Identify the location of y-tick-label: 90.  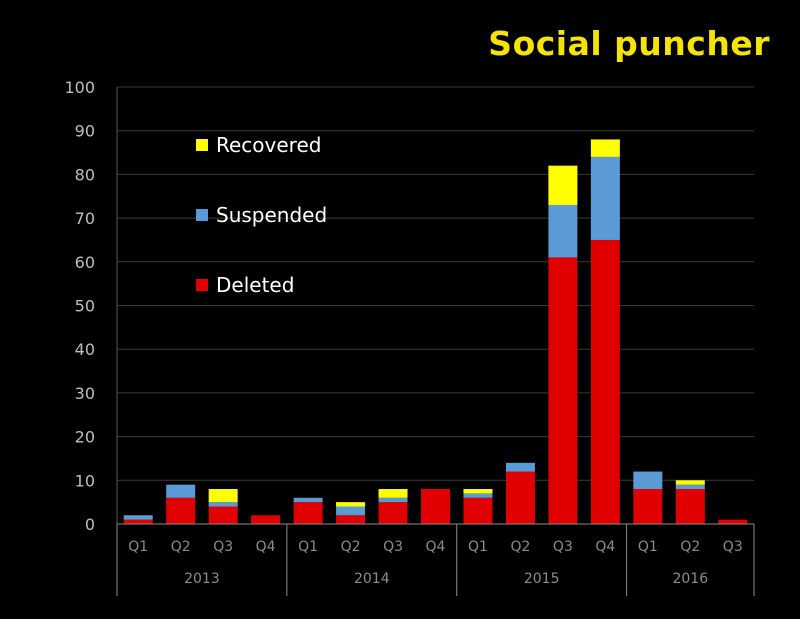
(85, 131).